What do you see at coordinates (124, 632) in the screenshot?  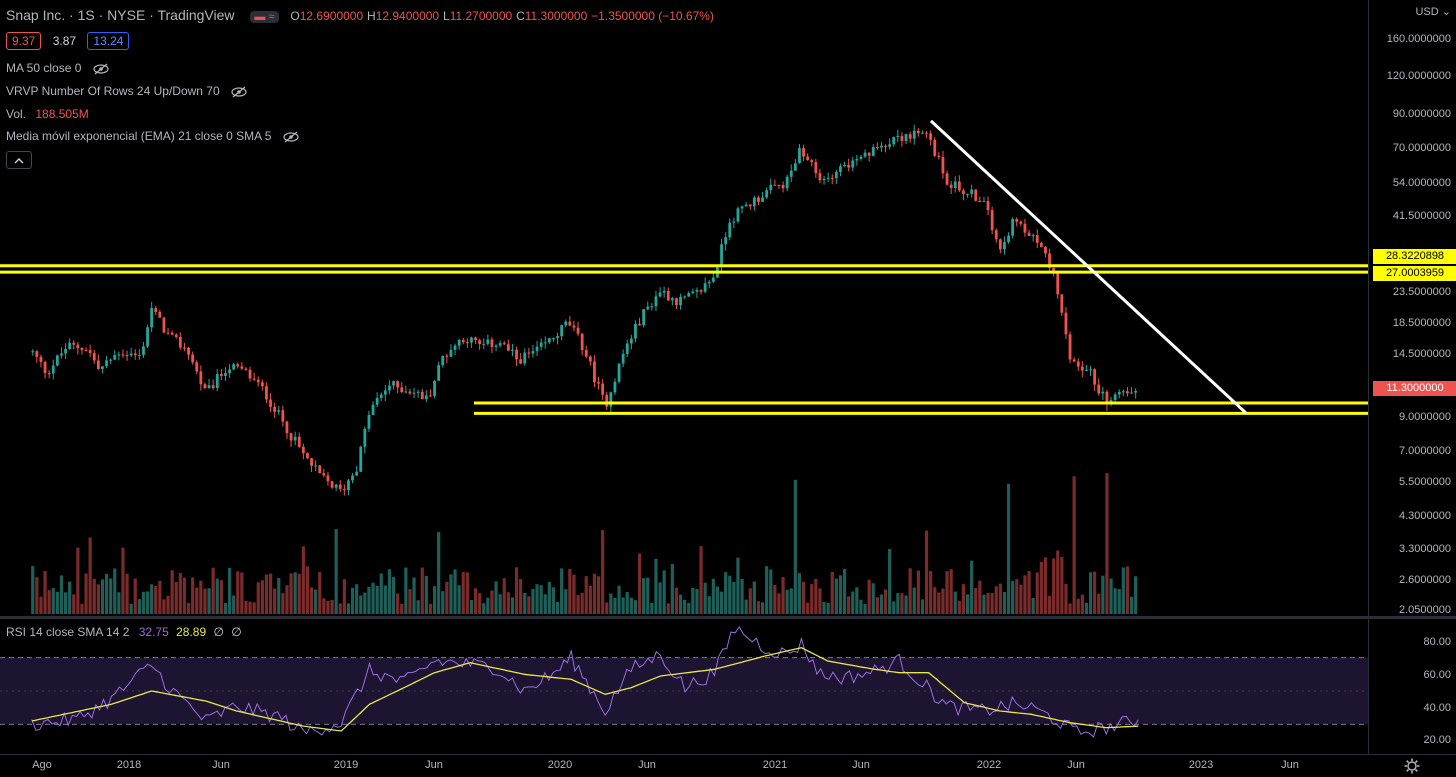 I see `rsi-legend: RSI 14 close SMA 14 2 32.75 28.89 ∅ ∅` at bounding box center [124, 632].